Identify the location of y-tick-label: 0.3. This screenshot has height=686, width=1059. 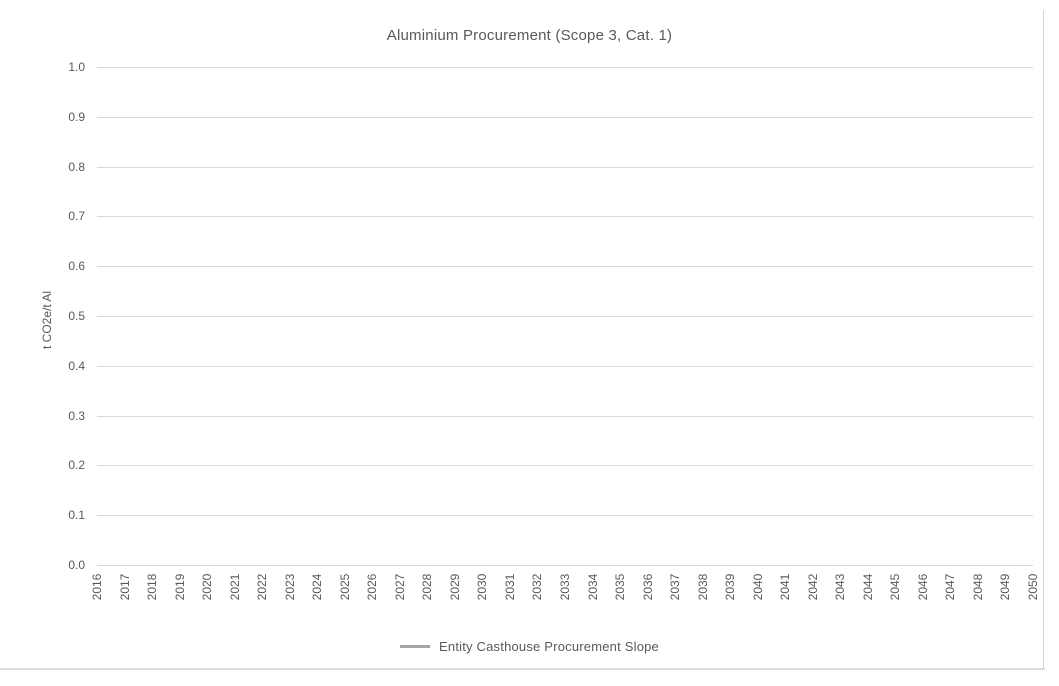
(76, 415).